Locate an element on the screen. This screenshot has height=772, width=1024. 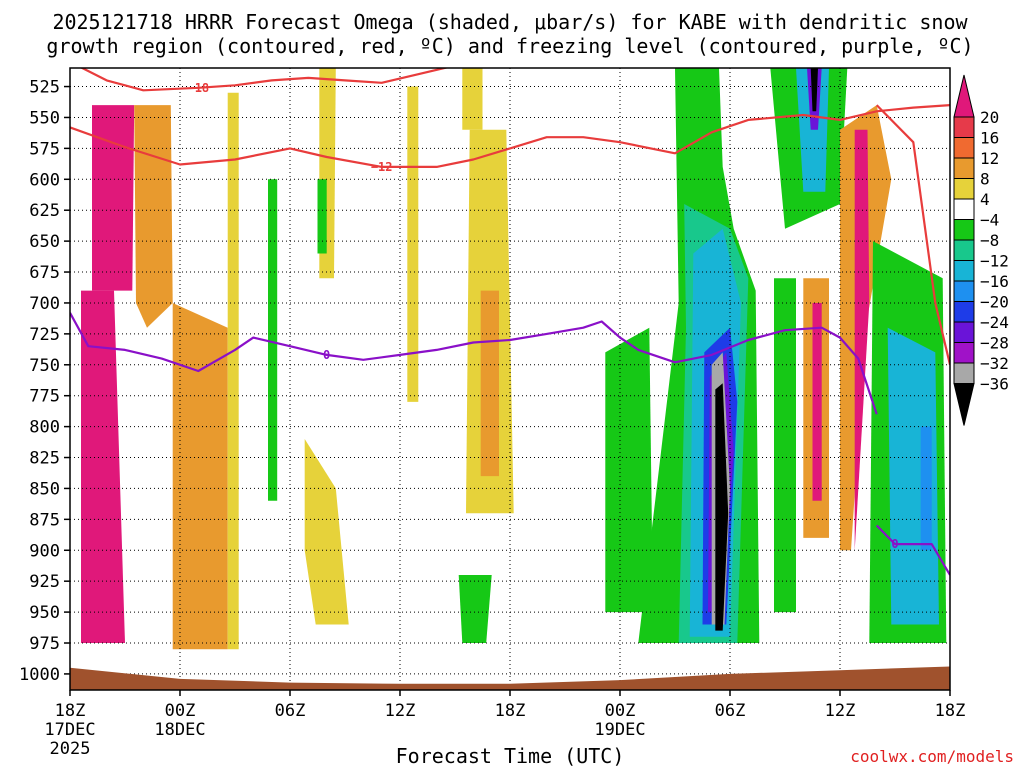
colorbar-label-13: −36 is located at coordinates (994, 384).